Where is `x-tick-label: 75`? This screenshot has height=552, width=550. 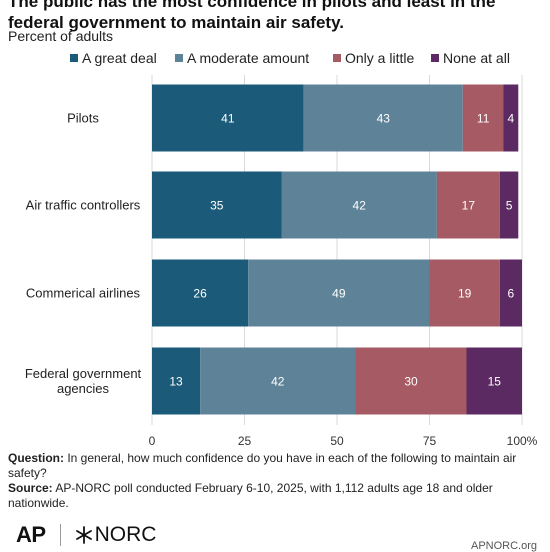
x-tick-label: 75 is located at coordinates (430, 441).